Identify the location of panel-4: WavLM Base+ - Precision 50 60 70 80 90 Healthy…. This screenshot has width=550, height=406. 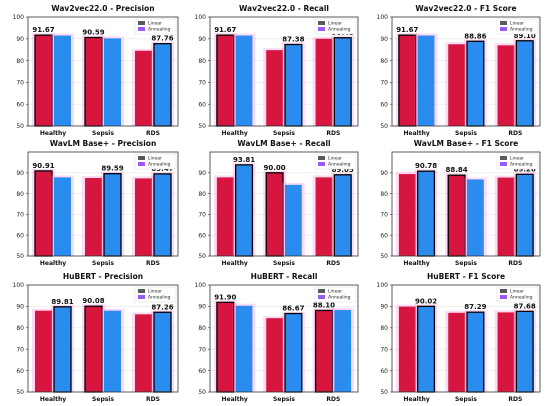
(97, 203).